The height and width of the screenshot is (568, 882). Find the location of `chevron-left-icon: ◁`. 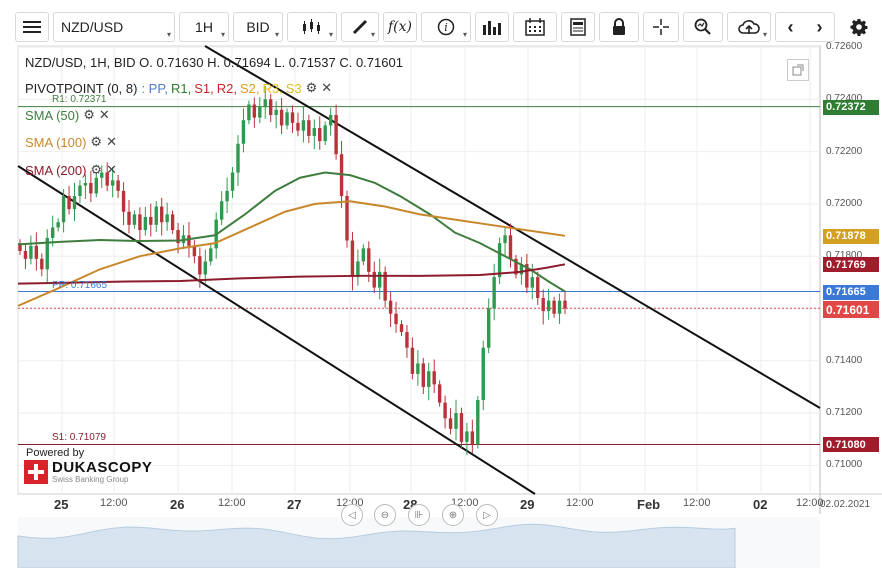

chevron-left-icon: ◁ is located at coordinates (352, 515).